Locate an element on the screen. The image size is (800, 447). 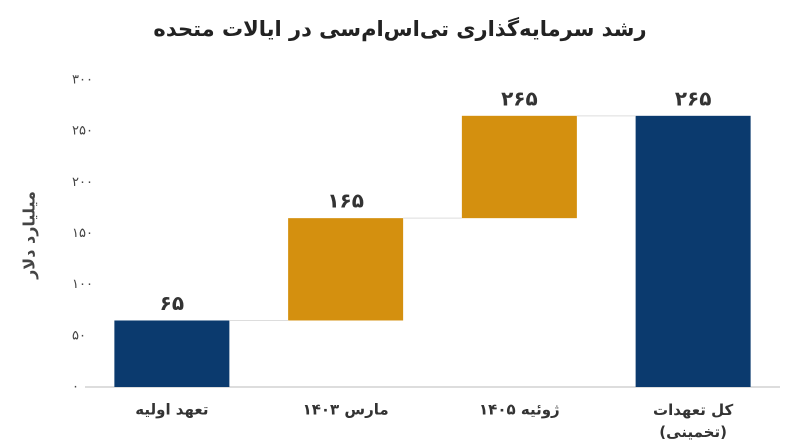
value-label: ۶۵ is located at coordinates (172, 303).